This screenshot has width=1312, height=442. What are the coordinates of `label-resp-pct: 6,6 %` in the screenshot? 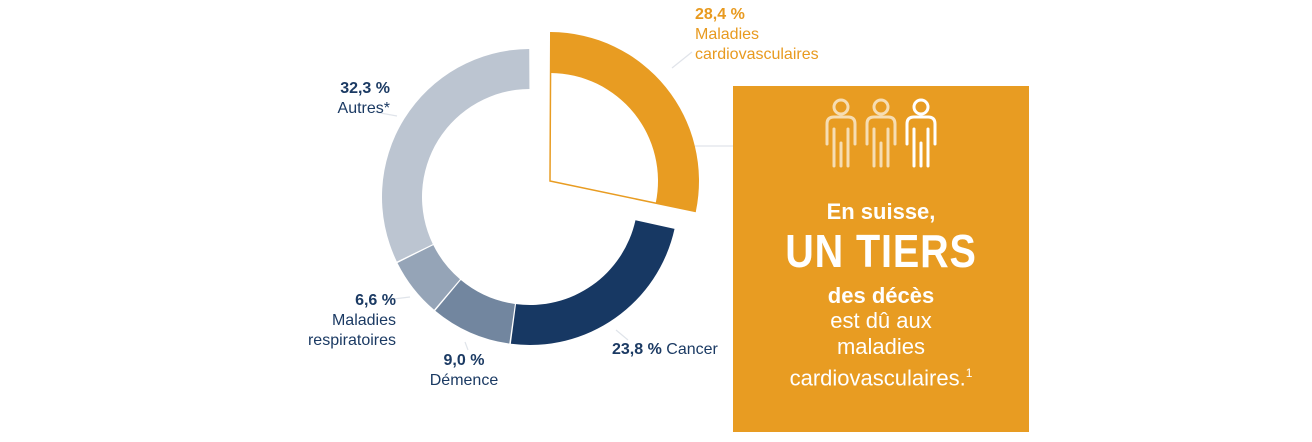 It's located at (375, 300).